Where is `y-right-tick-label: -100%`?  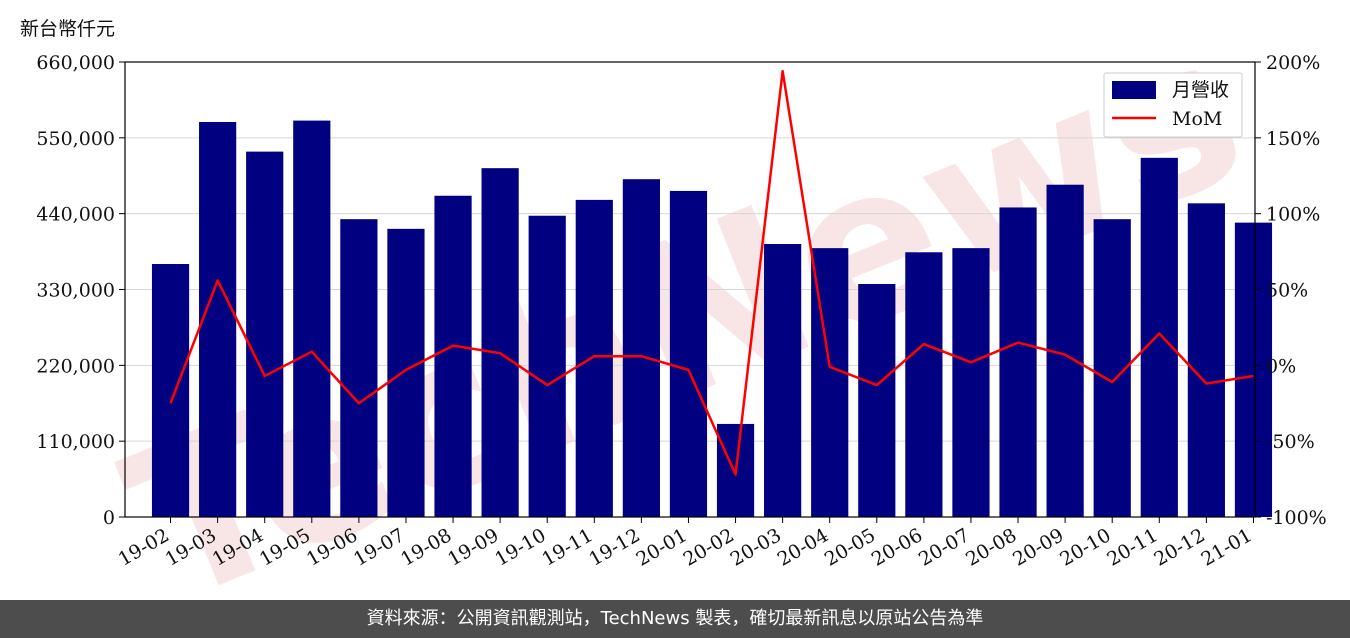 y-right-tick-label: -100% is located at coordinates (1296, 518).